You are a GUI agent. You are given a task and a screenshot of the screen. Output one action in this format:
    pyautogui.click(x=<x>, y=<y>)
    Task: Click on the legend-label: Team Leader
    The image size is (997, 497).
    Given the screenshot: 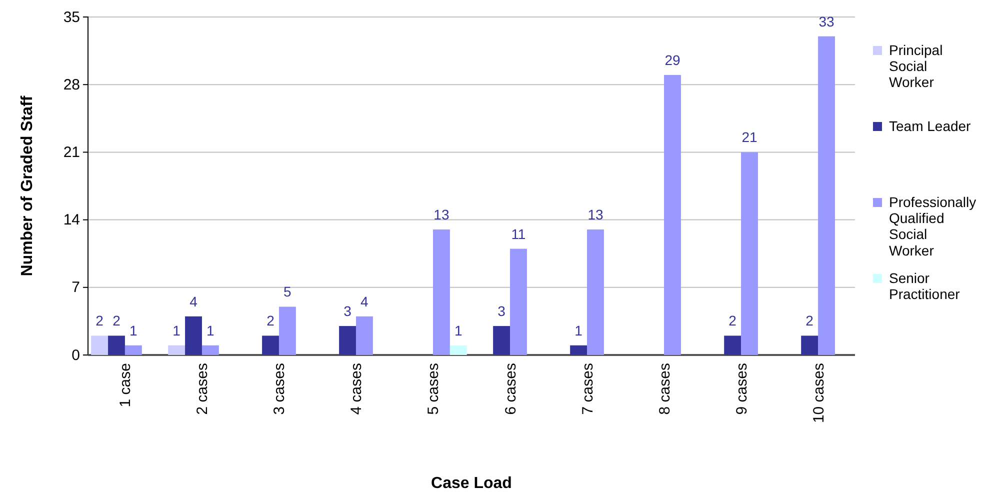 What is the action you would take?
    pyautogui.click(x=930, y=126)
    